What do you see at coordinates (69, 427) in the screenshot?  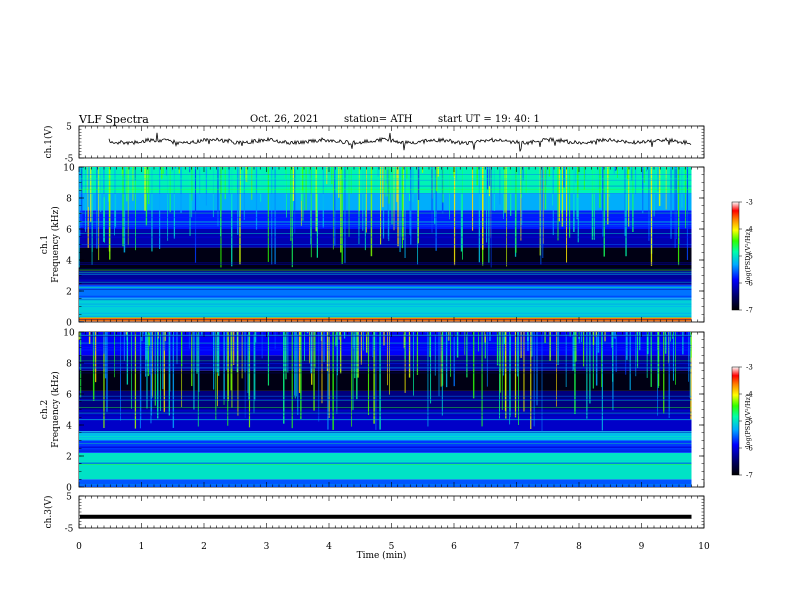 I see `ch2-spectrogram-ytick-label: 4` at bounding box center [69, 427].